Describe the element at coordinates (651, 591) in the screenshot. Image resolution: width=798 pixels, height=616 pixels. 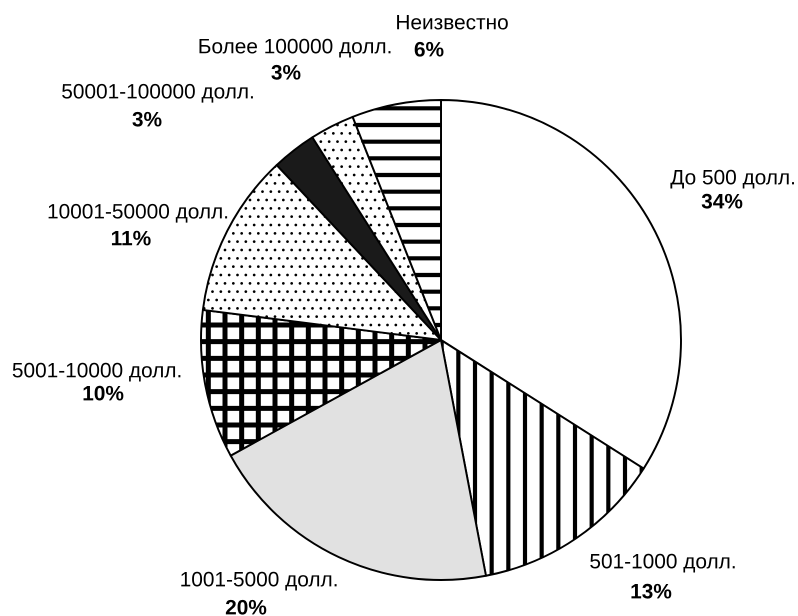
I see `data-label: 13%` at that location.